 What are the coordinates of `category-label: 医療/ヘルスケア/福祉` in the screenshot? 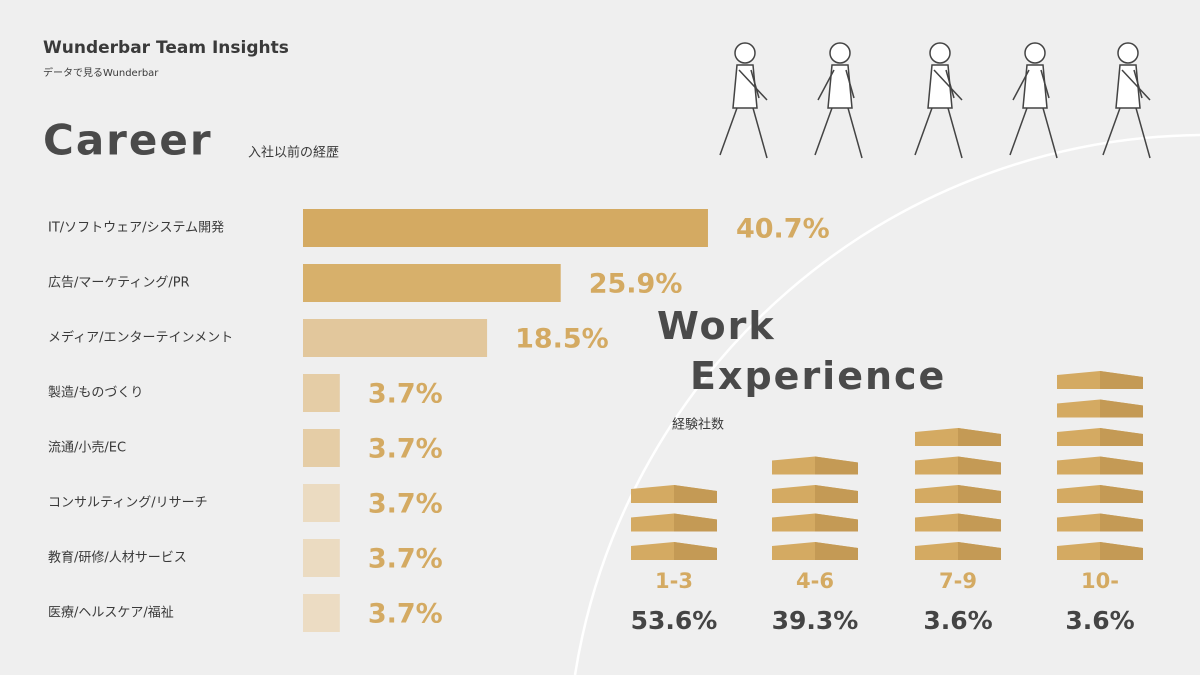 It's located at (111, 613).